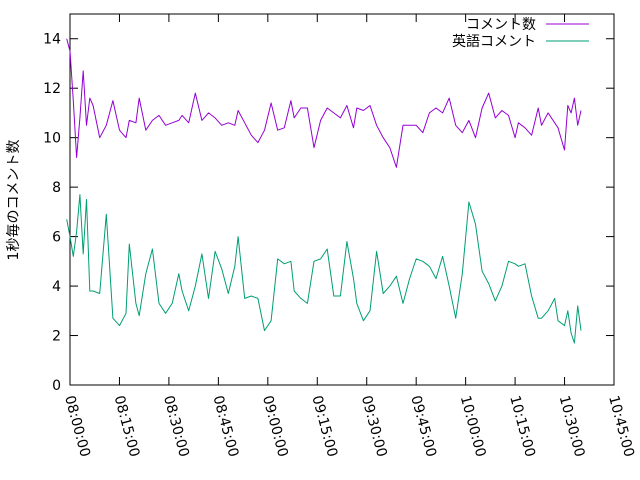  Describe the element at coordinates (56, 188) in the screenshot. I see `y-tick-label: 8` at that location.